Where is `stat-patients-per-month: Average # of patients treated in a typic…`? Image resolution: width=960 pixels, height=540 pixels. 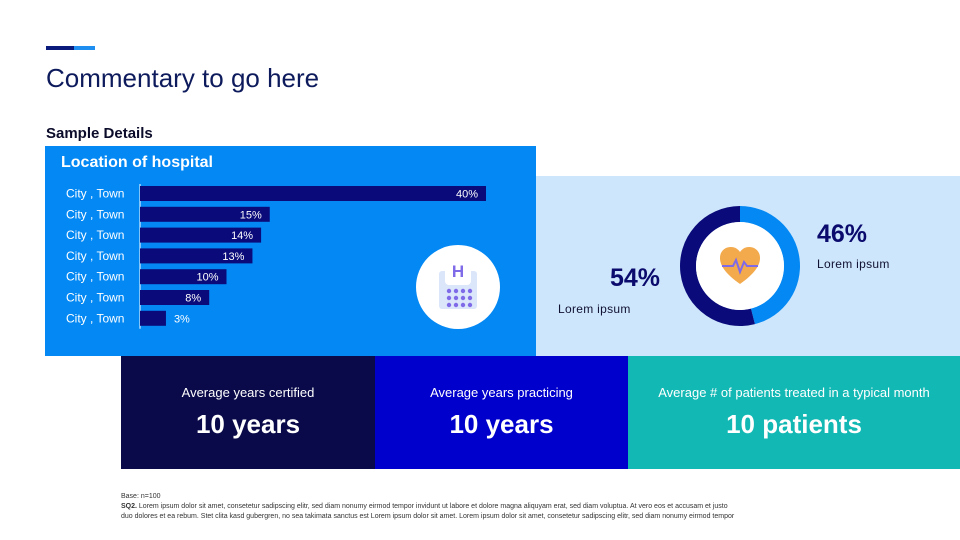
stat-patients-per-month: Average # of patients treated in a typic… is located at coordinates (794, 412).